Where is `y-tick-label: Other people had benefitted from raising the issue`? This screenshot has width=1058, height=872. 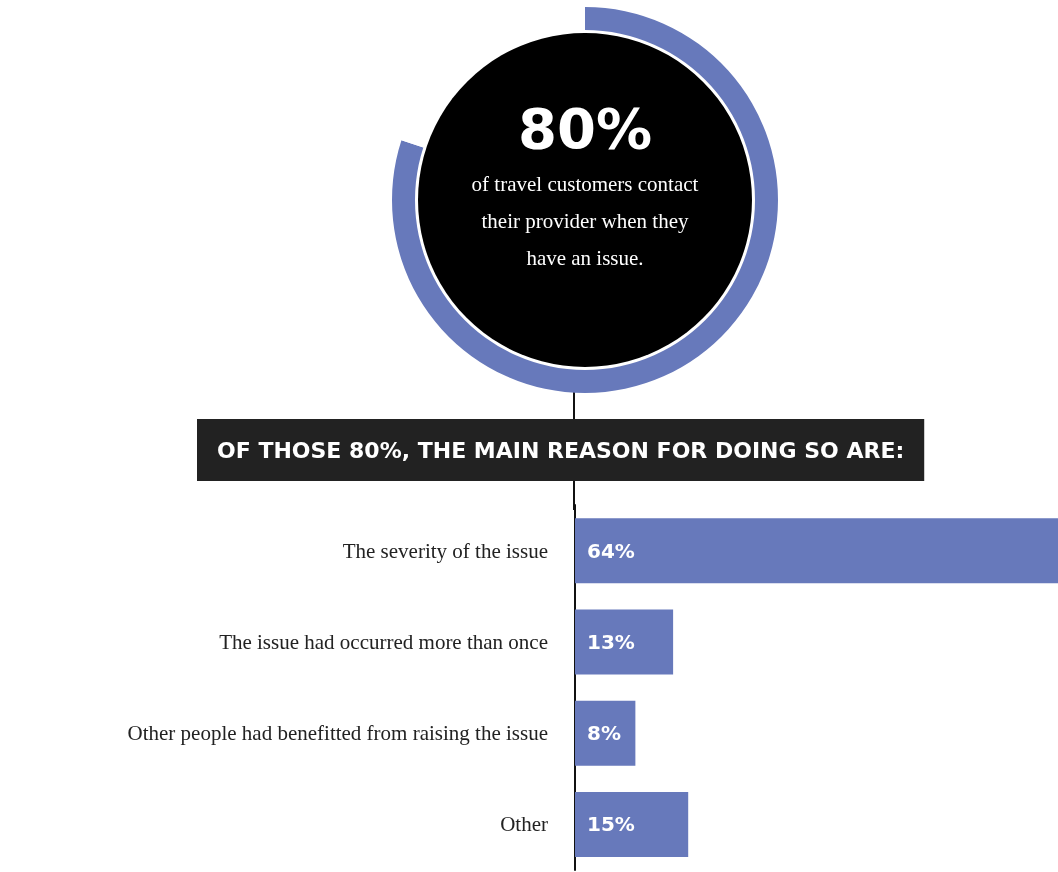
y-tick-label: Other people had benefitted from raising the issue is located at coordinates (337, 733).